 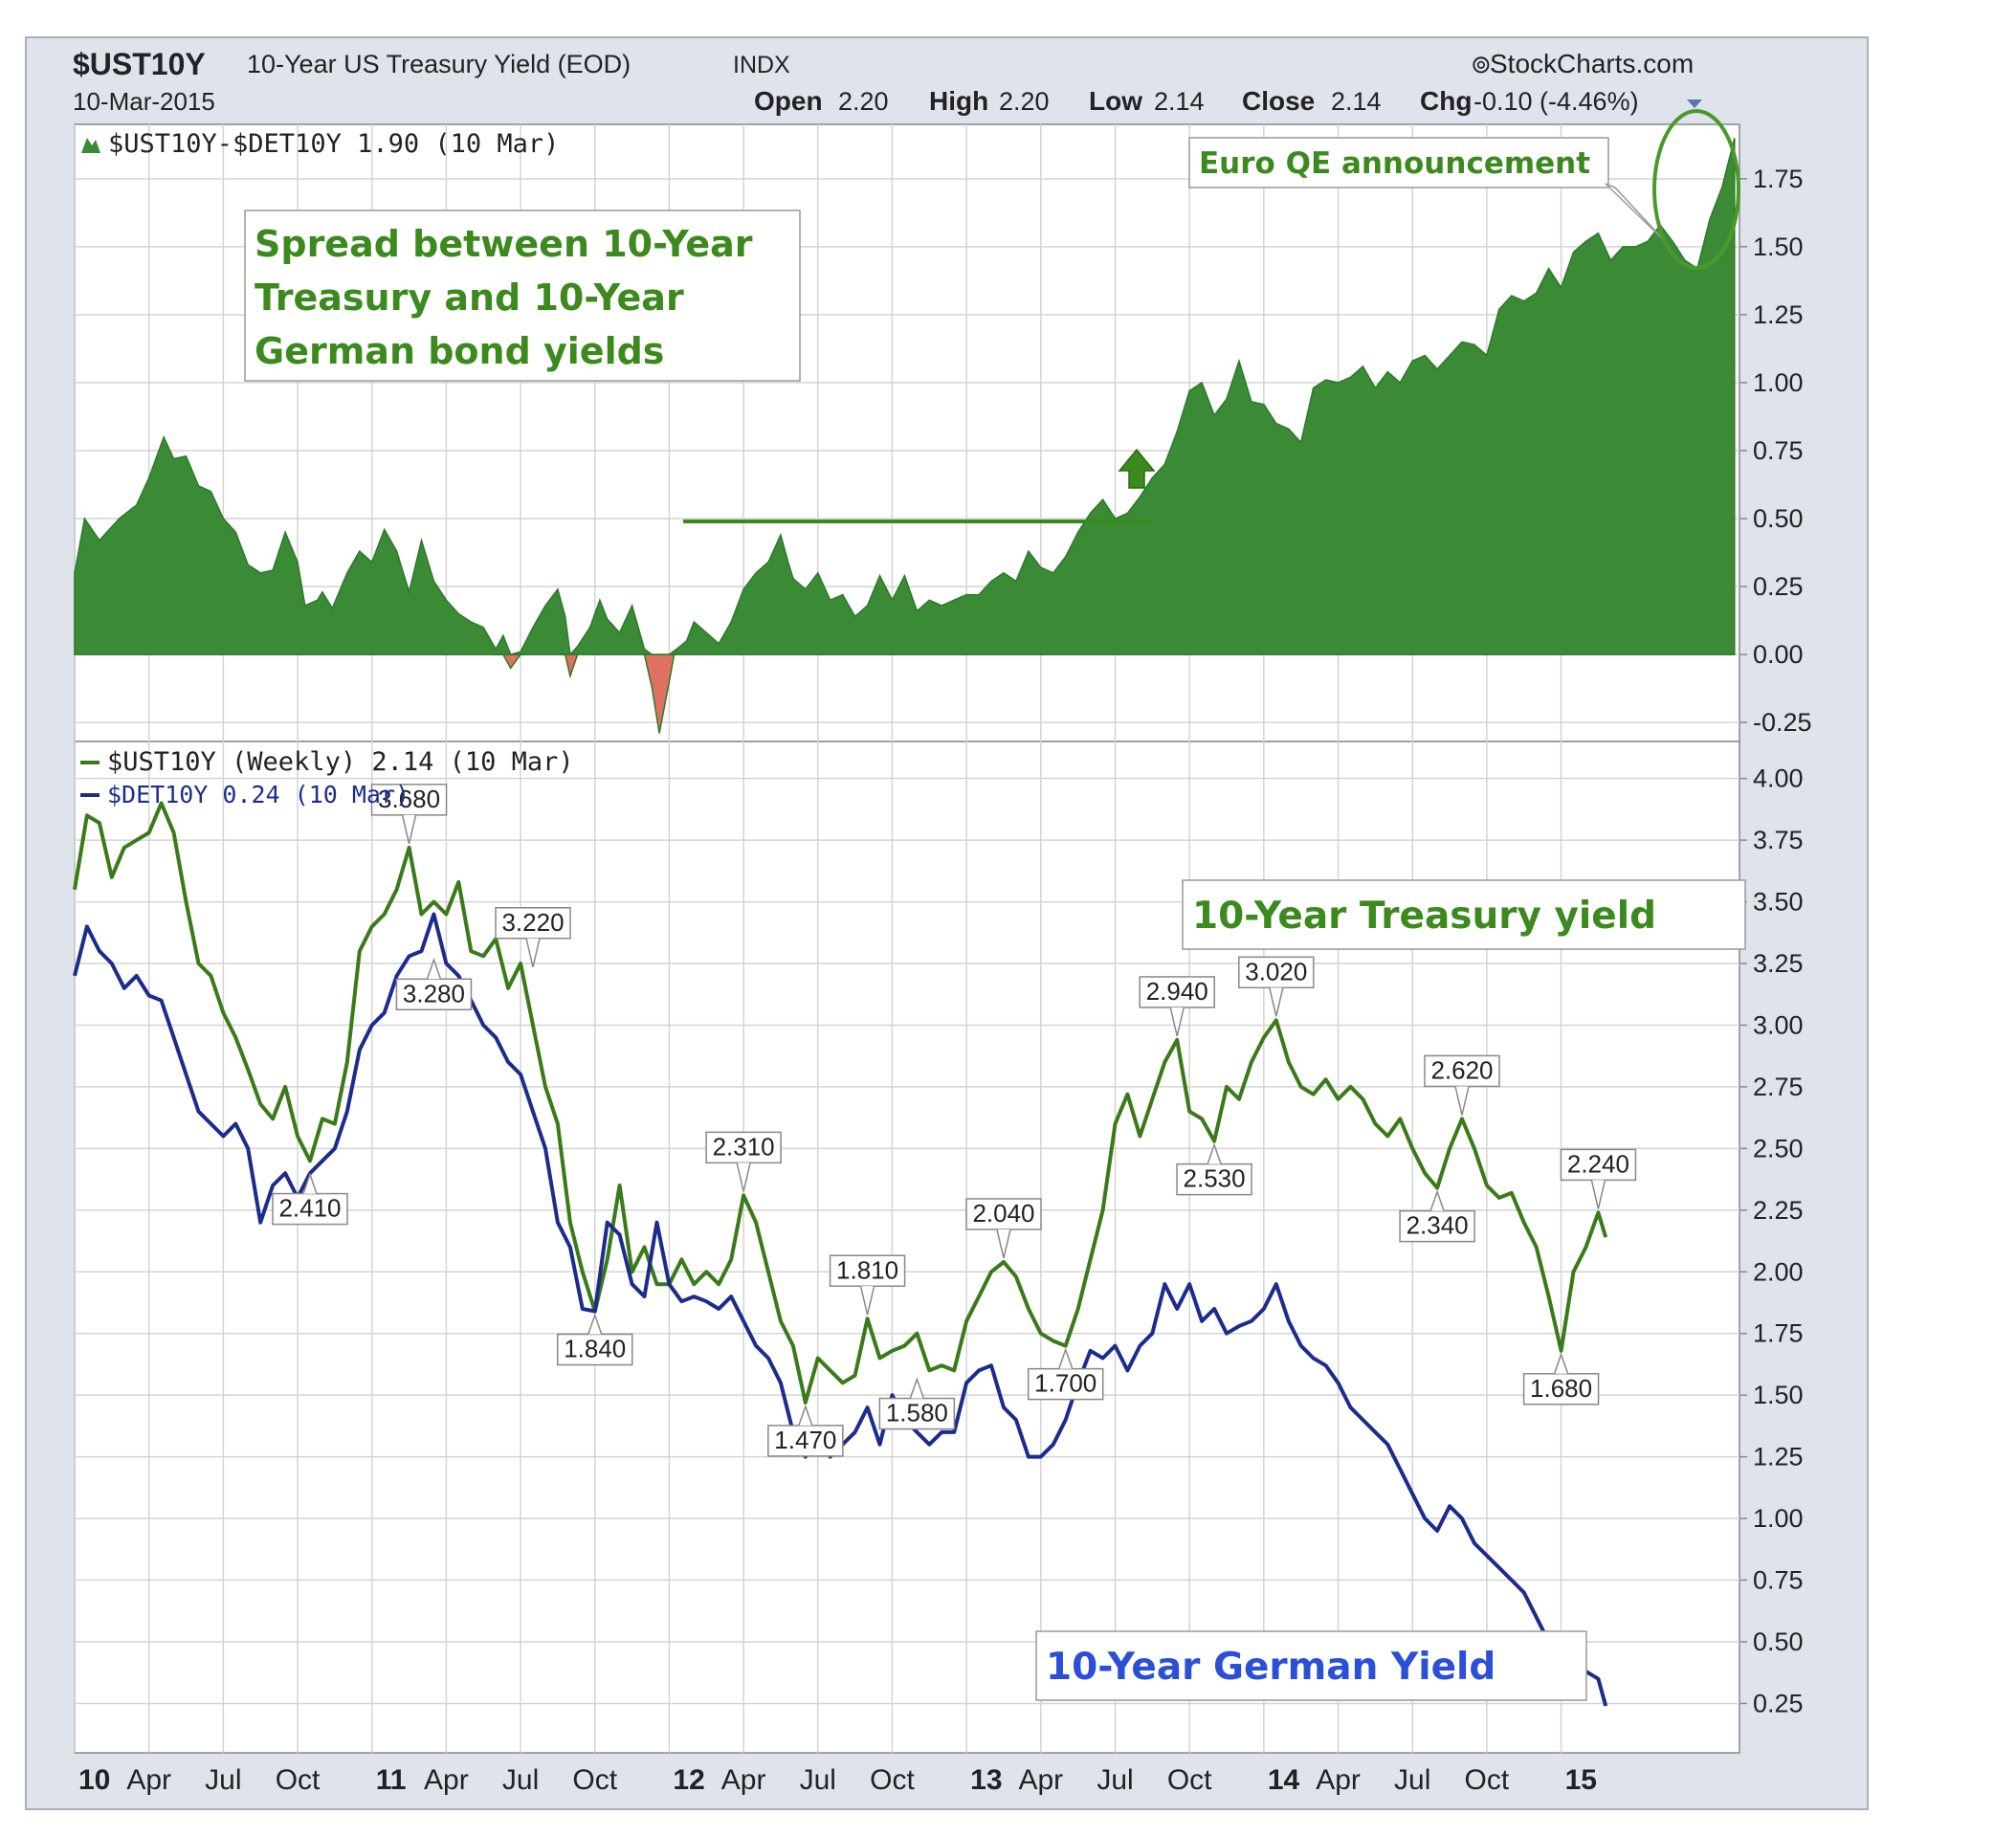 I want to click on value-label-text: 1.470, so click(x=805, y=1440).